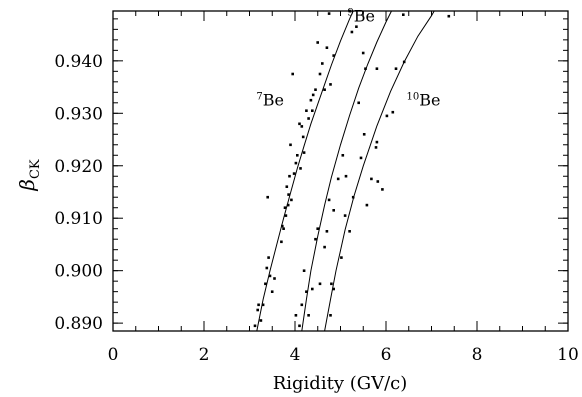  What do you see at coordinates (78, 62) in the screenshot?
I see `y-tick-label: 0.940` at bounding box center [78, 62].